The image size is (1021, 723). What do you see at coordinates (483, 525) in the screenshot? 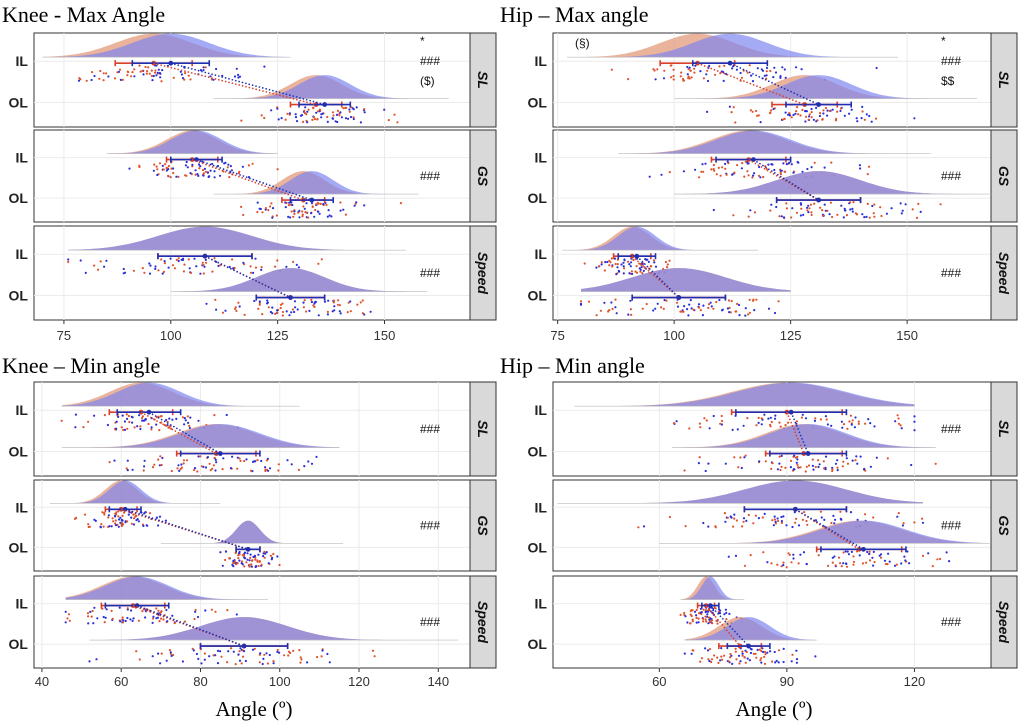
I see `strip-label-gs: GS` at bounding box center [483, 525].